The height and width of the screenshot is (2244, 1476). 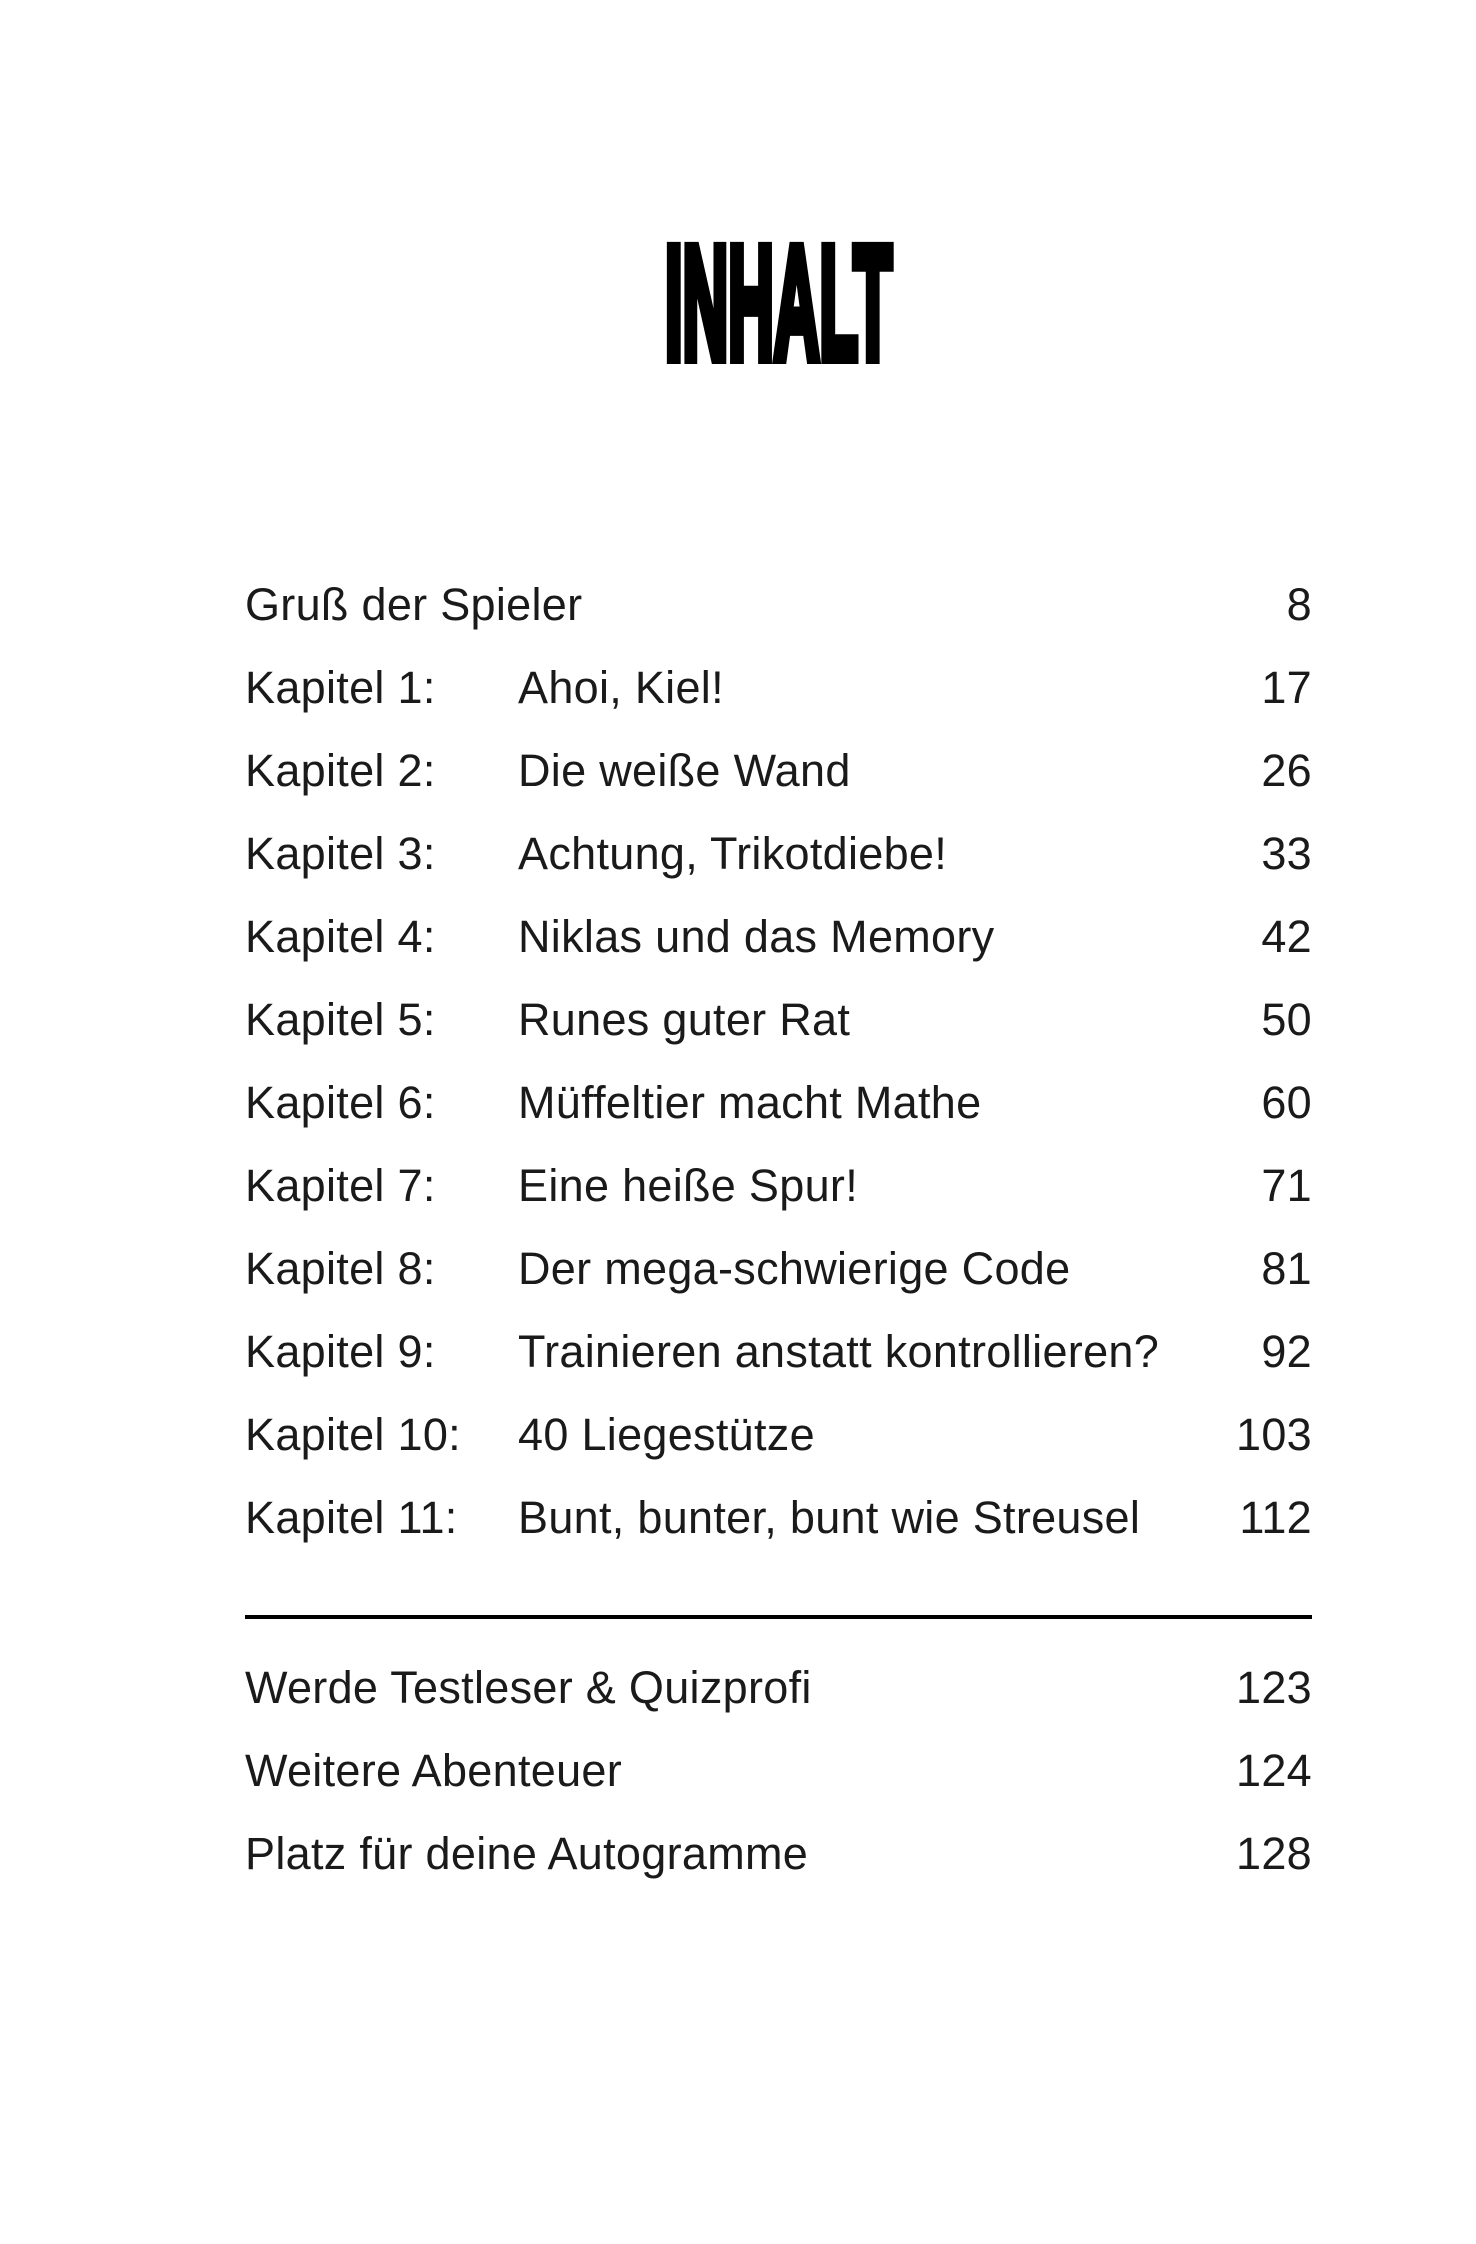 What do you see at coordinates (340, 1019) in the screenshot?
I see `toc-row-label: Kapitel 5:` at bounding box center [340, 1019].